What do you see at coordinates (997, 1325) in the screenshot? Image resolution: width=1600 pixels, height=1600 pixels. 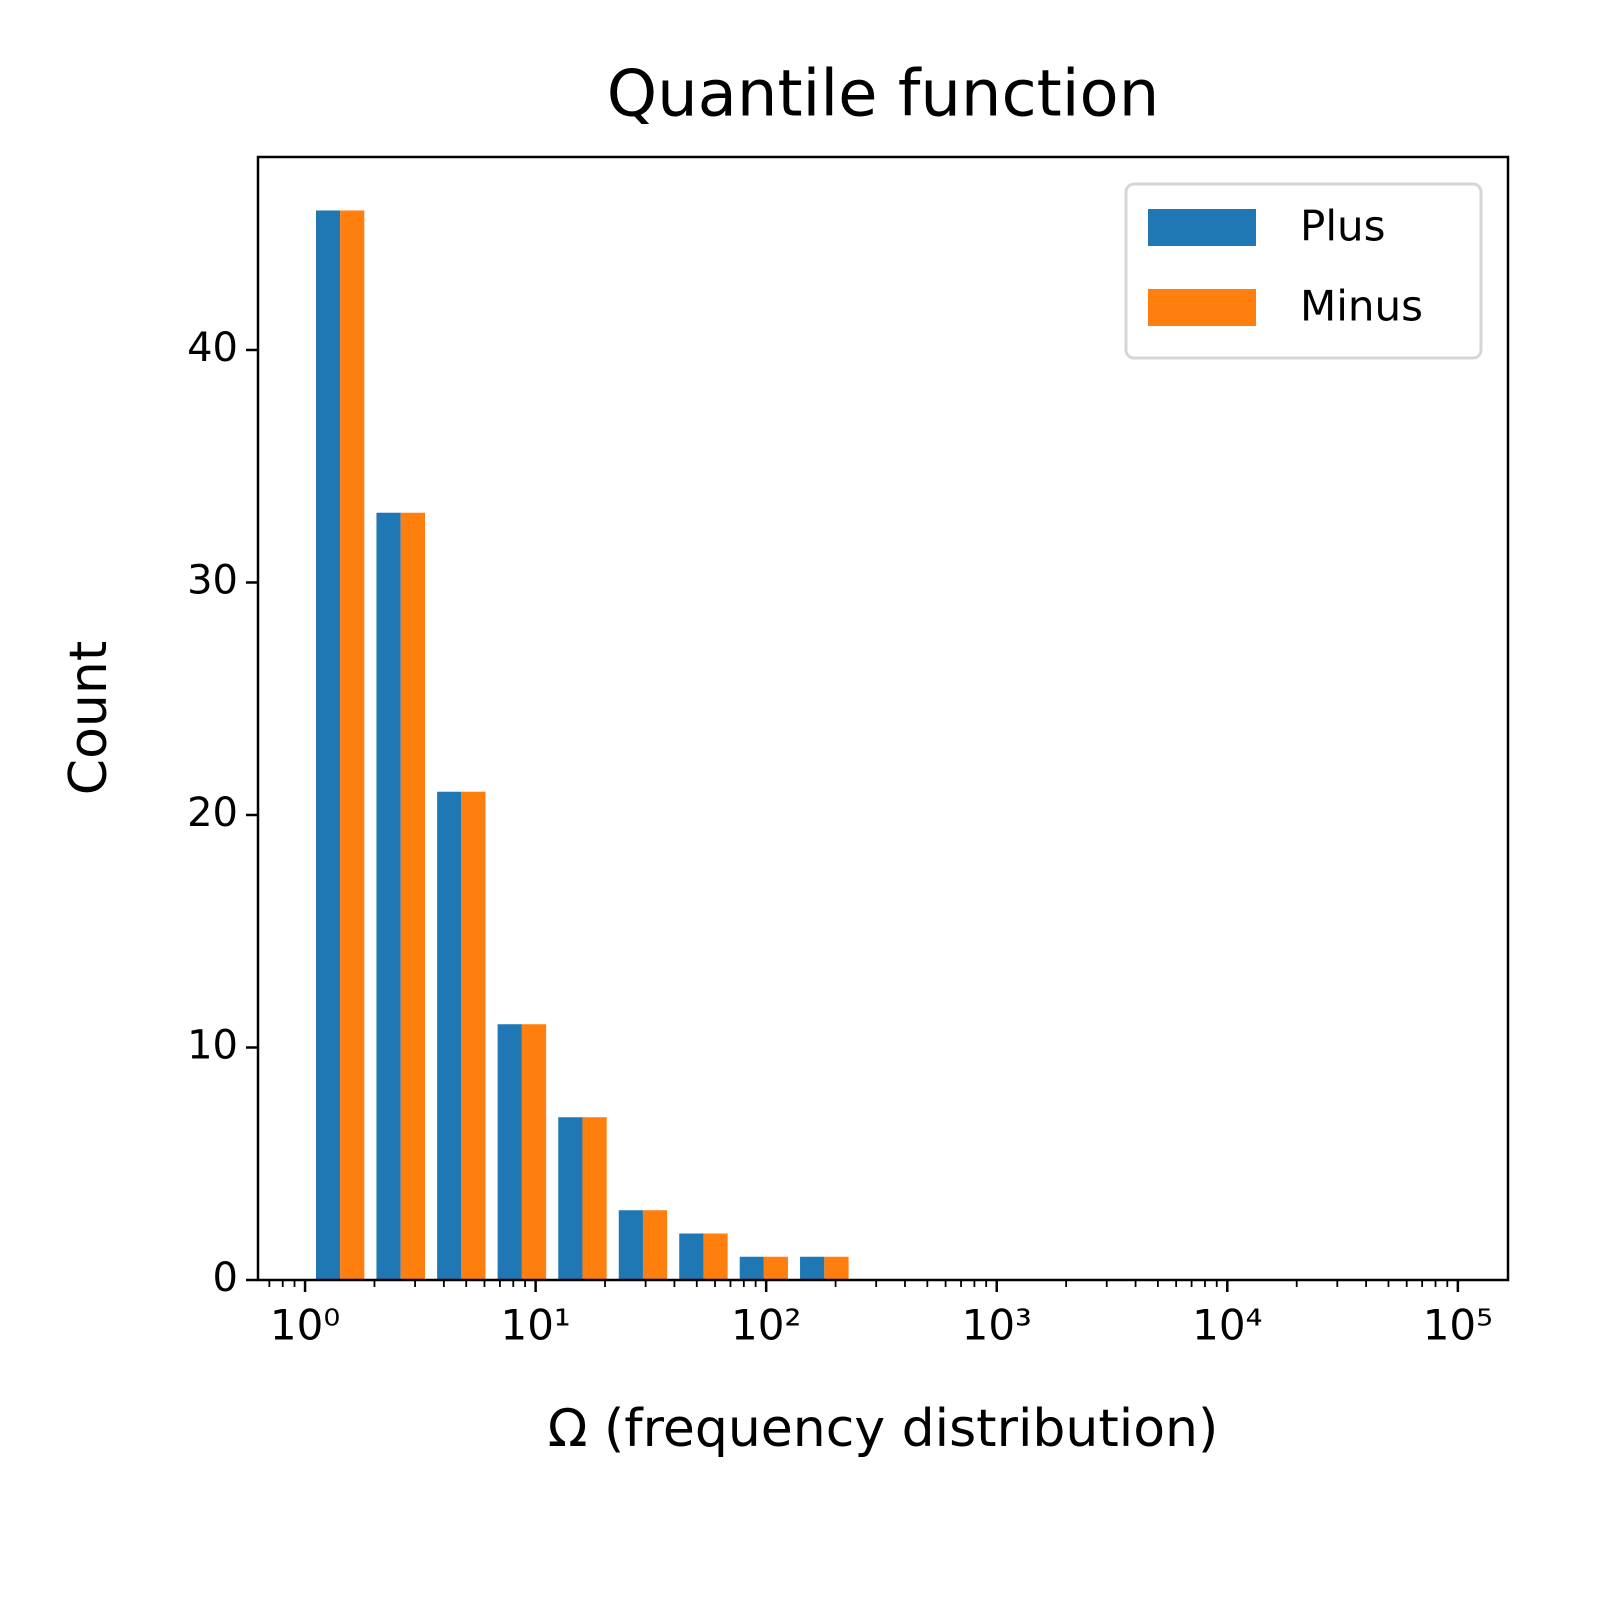 I see `x-tick-label: 10³` at bounding box center [997, 1325].